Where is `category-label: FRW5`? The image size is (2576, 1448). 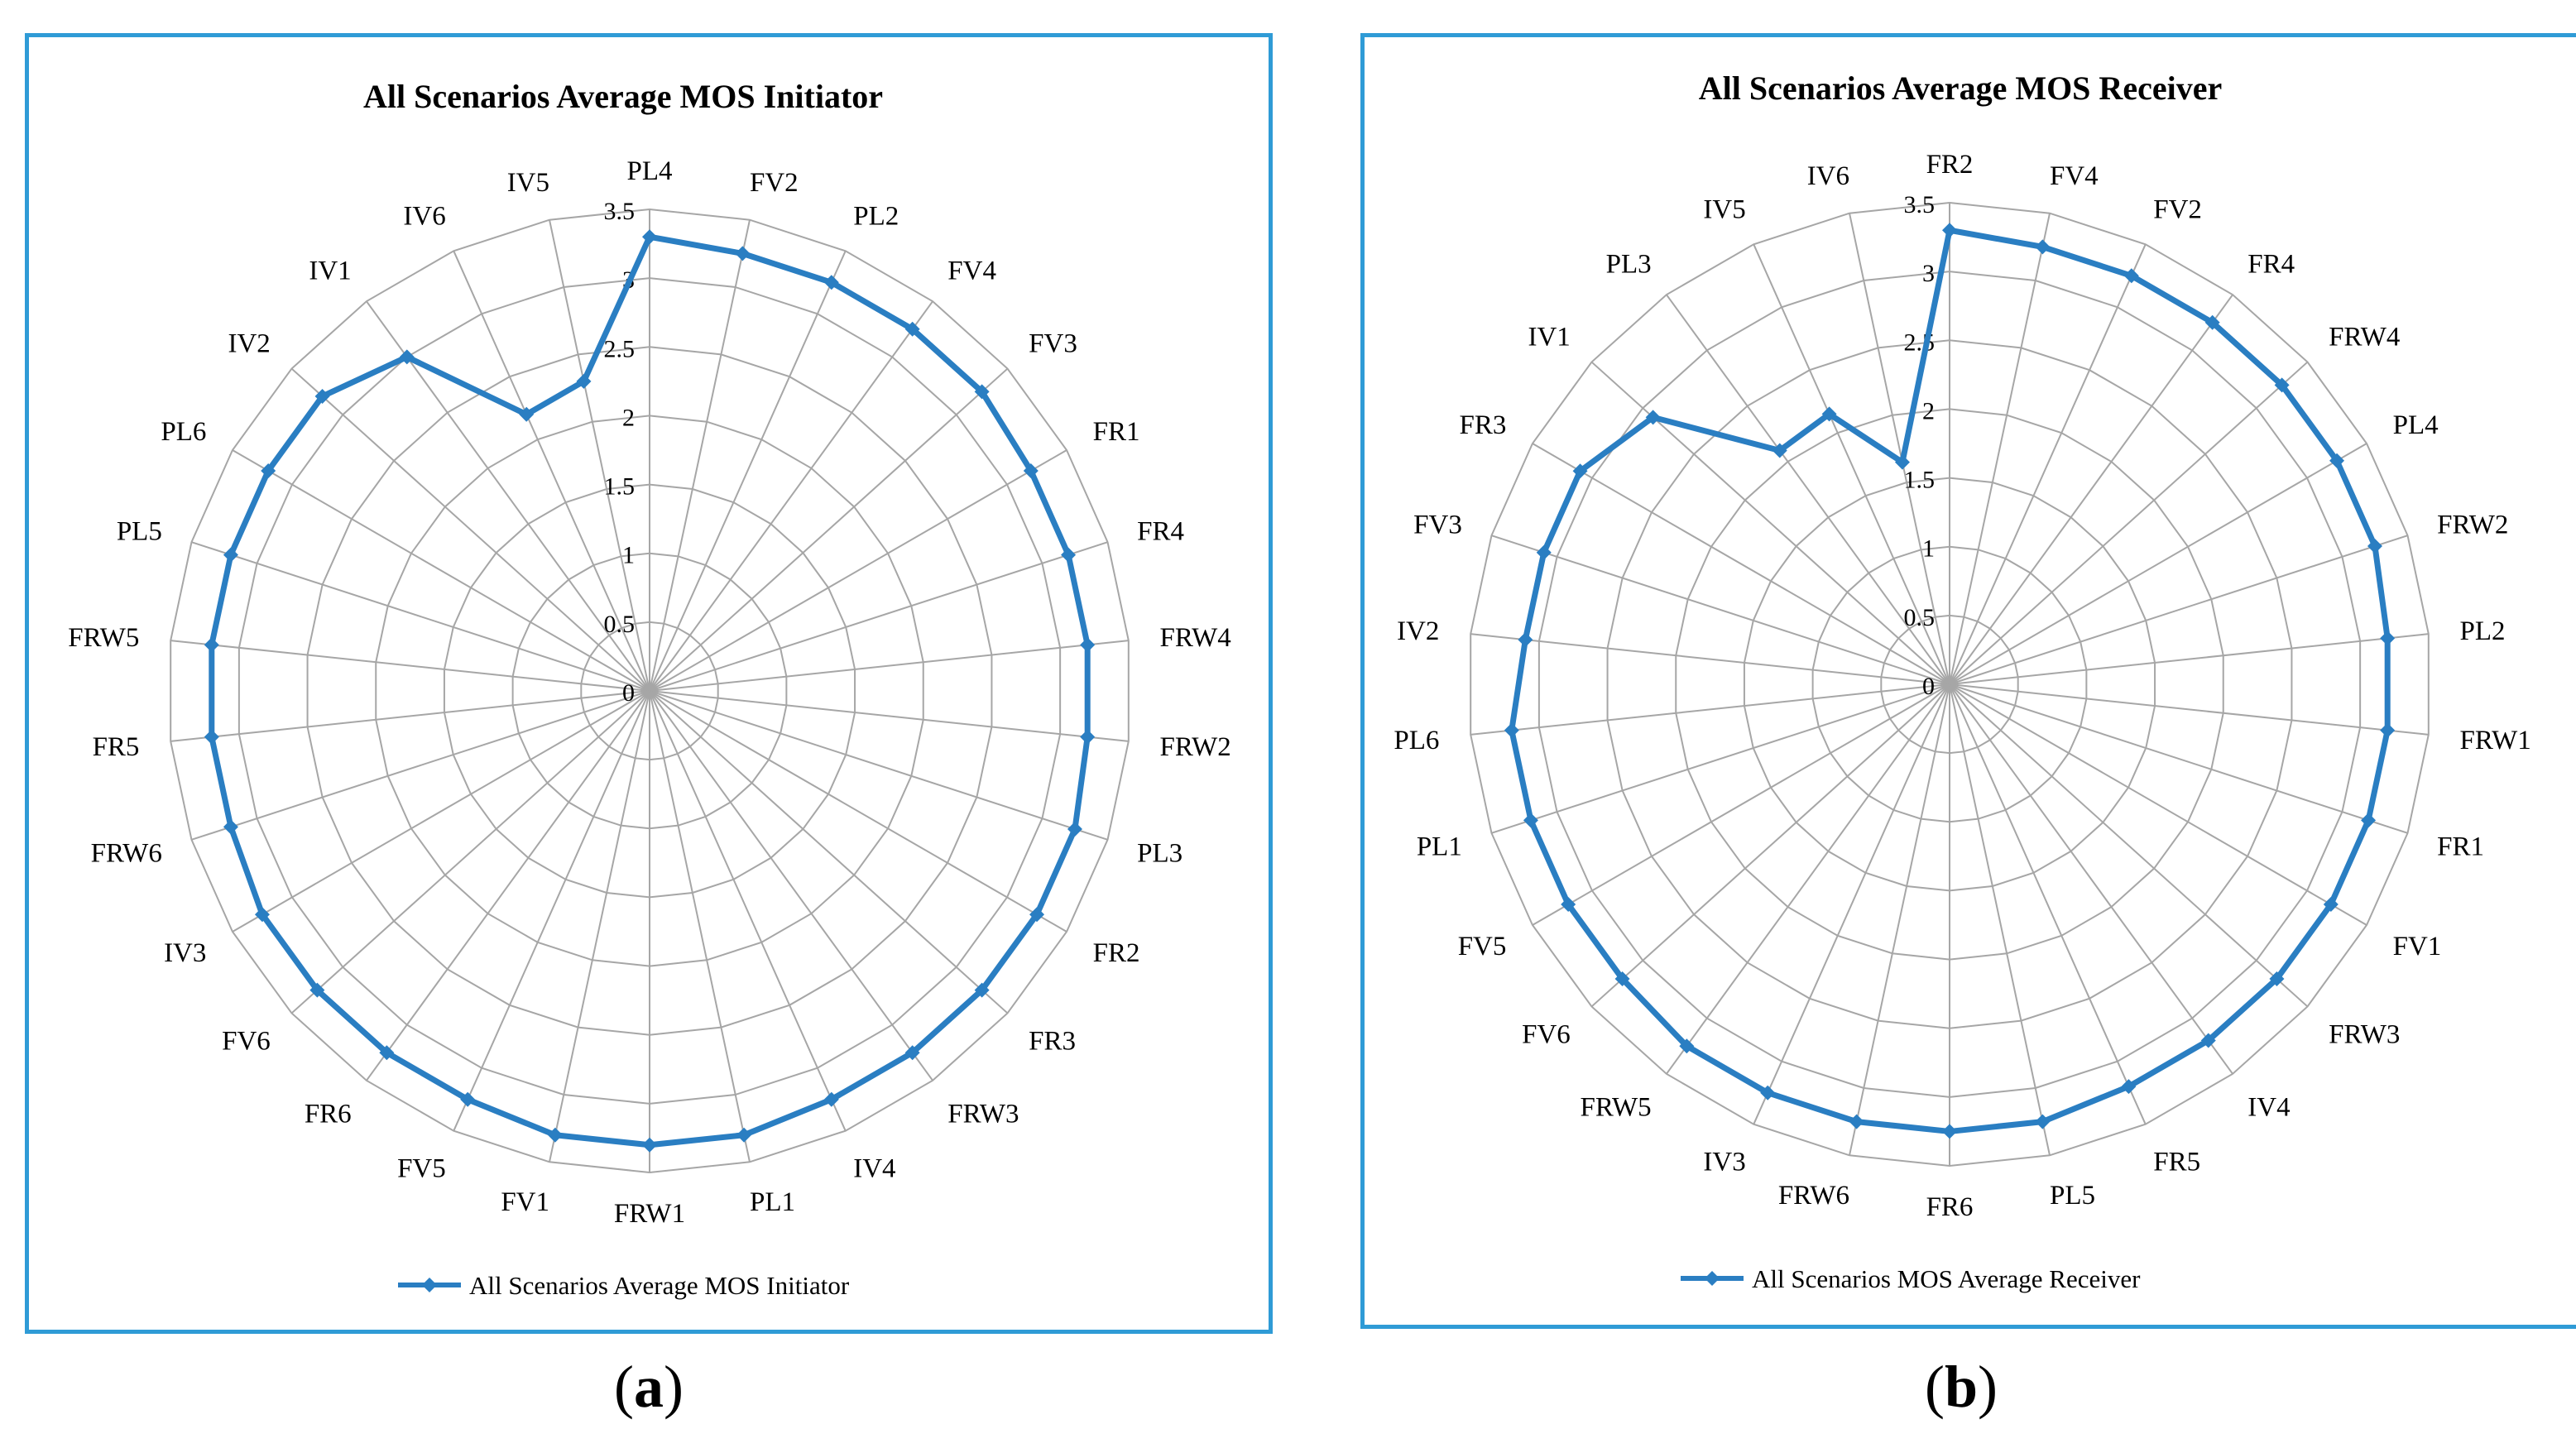
category-label: FRW5 is located at coordinates (104, 638).